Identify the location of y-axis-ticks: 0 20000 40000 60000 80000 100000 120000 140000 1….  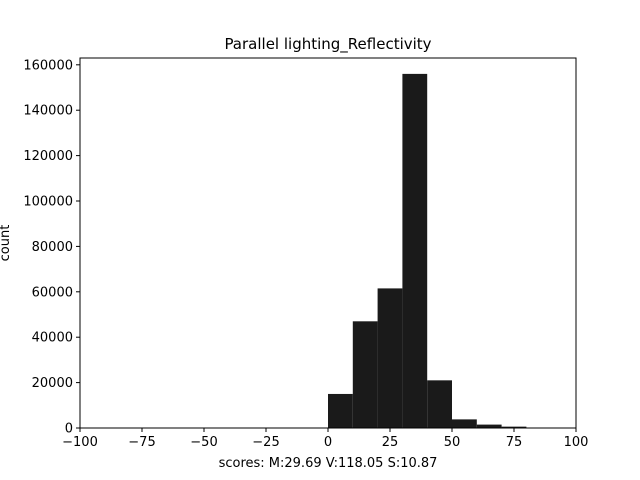
(51, 247).